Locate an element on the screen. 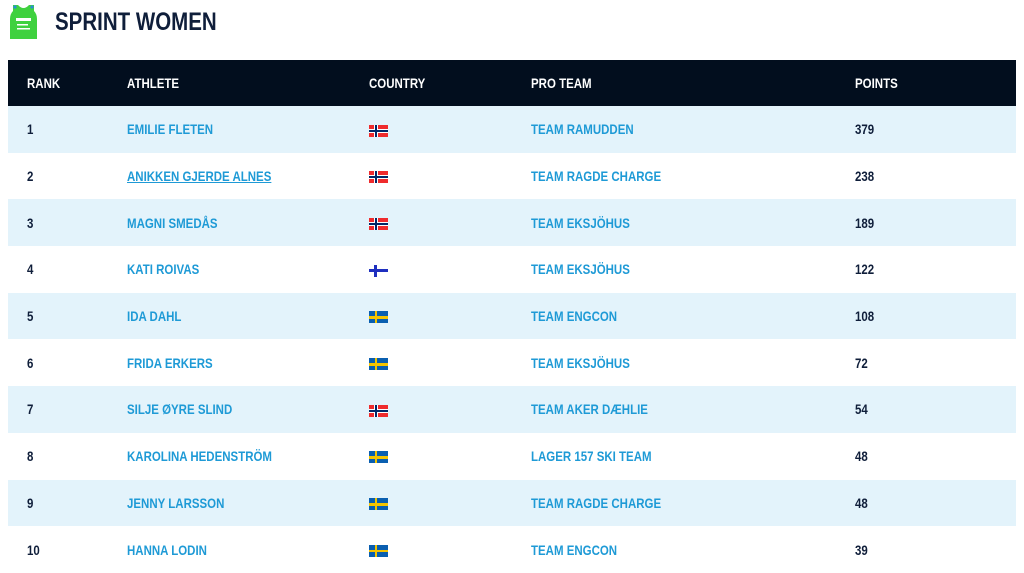 The height and width of the screenshot is (573, 1024). points-cell: 108 is located at coordinates (935, 316).